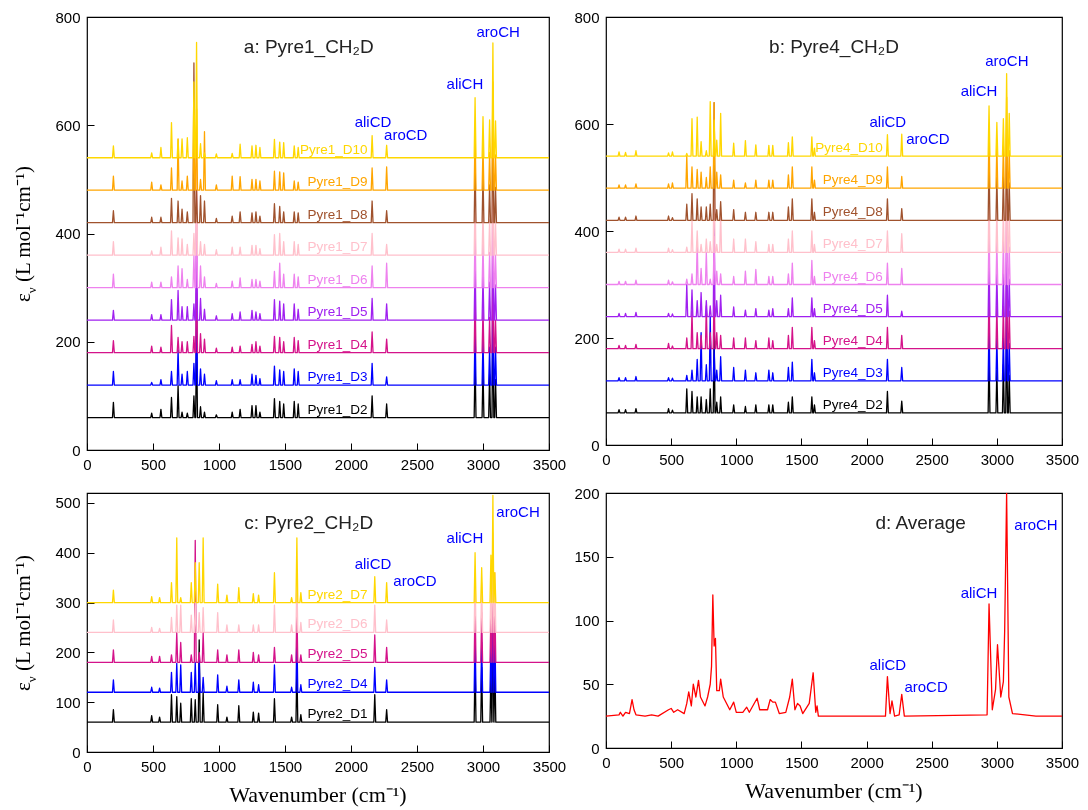 Image resolution: width=1088 pixels, height=810 pixels. What do you see at coordinates (337, 409) in the screenshot?
I see `series-label: Pyre1_D2` at bounding box center [337, 409].